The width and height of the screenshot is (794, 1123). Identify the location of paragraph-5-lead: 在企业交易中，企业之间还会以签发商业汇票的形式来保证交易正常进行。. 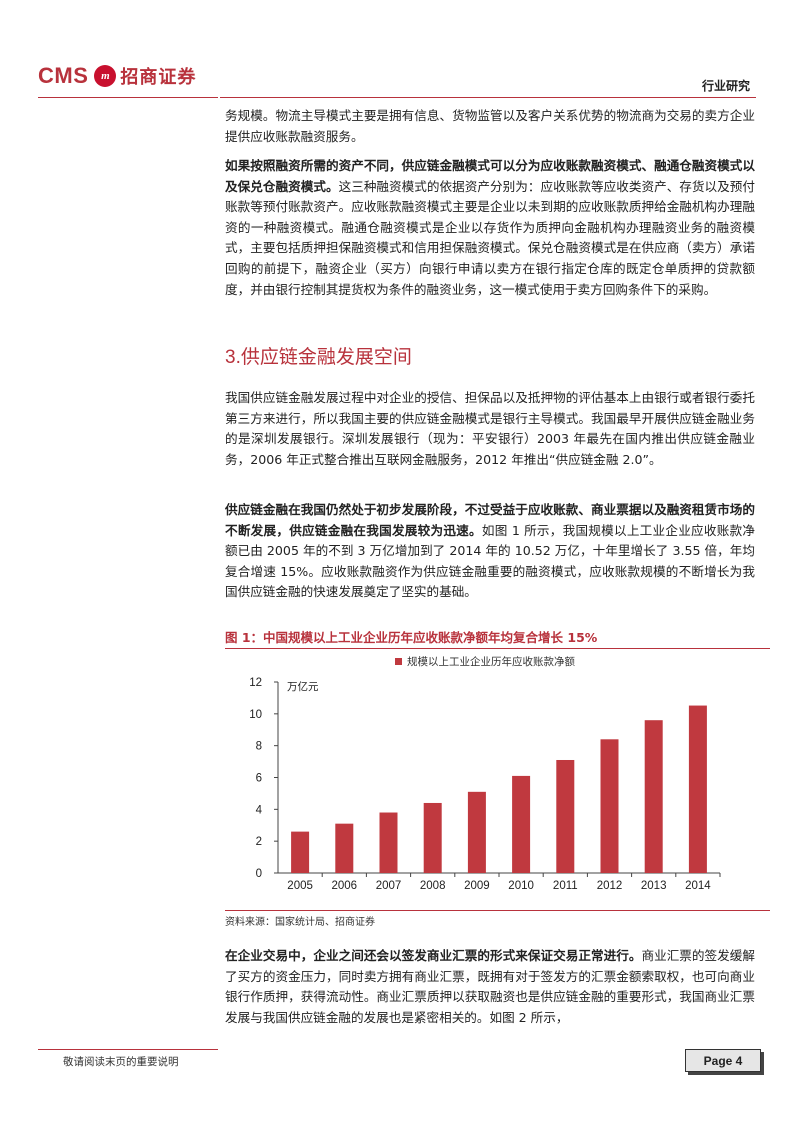
(433, 955).